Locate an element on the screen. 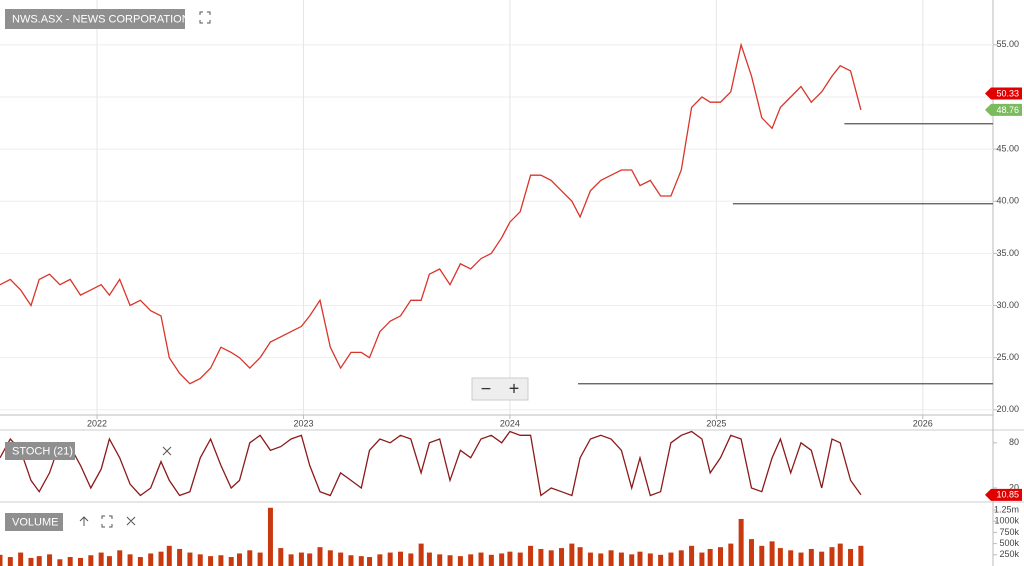 This screenshot has width=1024, height=566. volume-icons is located at coordinates (107, 521).